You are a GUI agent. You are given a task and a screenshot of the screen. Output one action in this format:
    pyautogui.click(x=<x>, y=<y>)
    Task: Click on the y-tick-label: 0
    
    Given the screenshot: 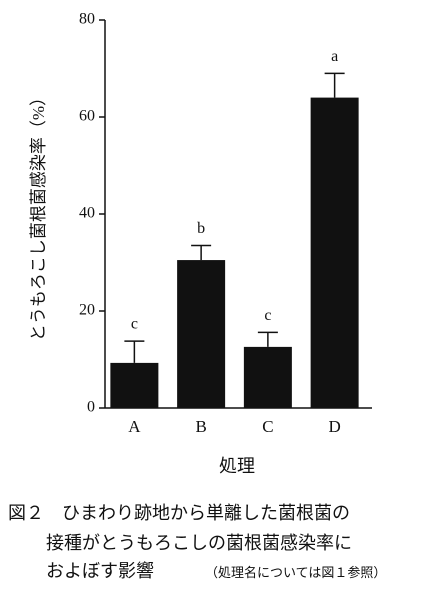 What is the action you would take?
    pyautogui.click(x=91, y=407)
    